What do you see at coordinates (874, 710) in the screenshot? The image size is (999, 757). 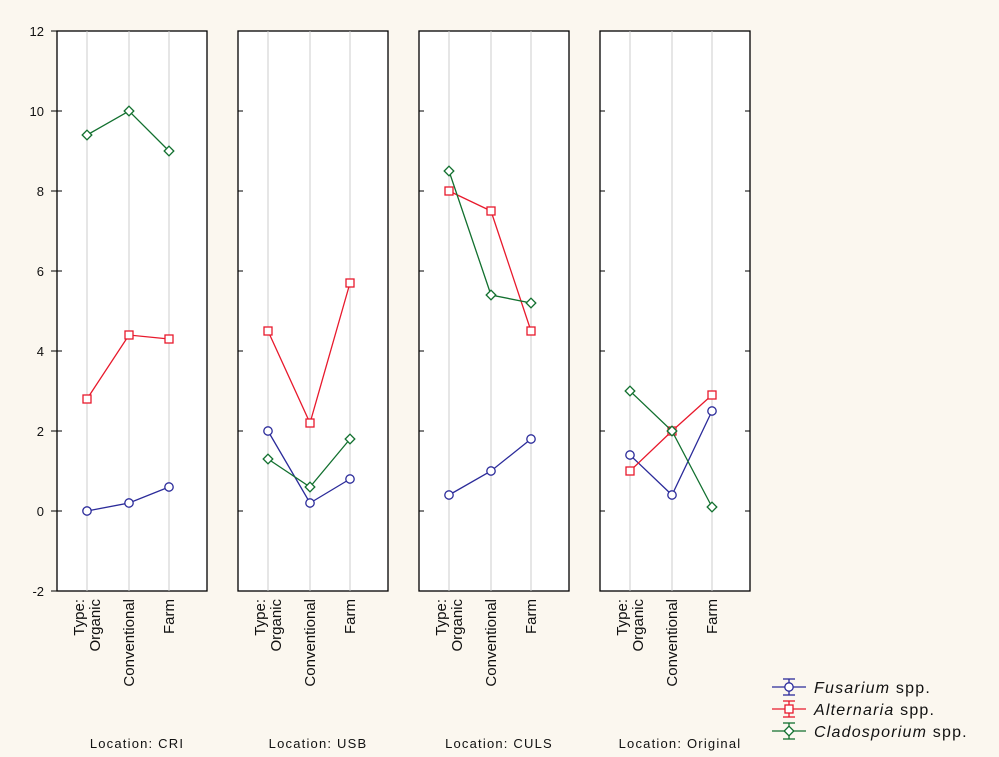 I see `legend-label: Alternaria spp.` at bounding box center [874, 710].